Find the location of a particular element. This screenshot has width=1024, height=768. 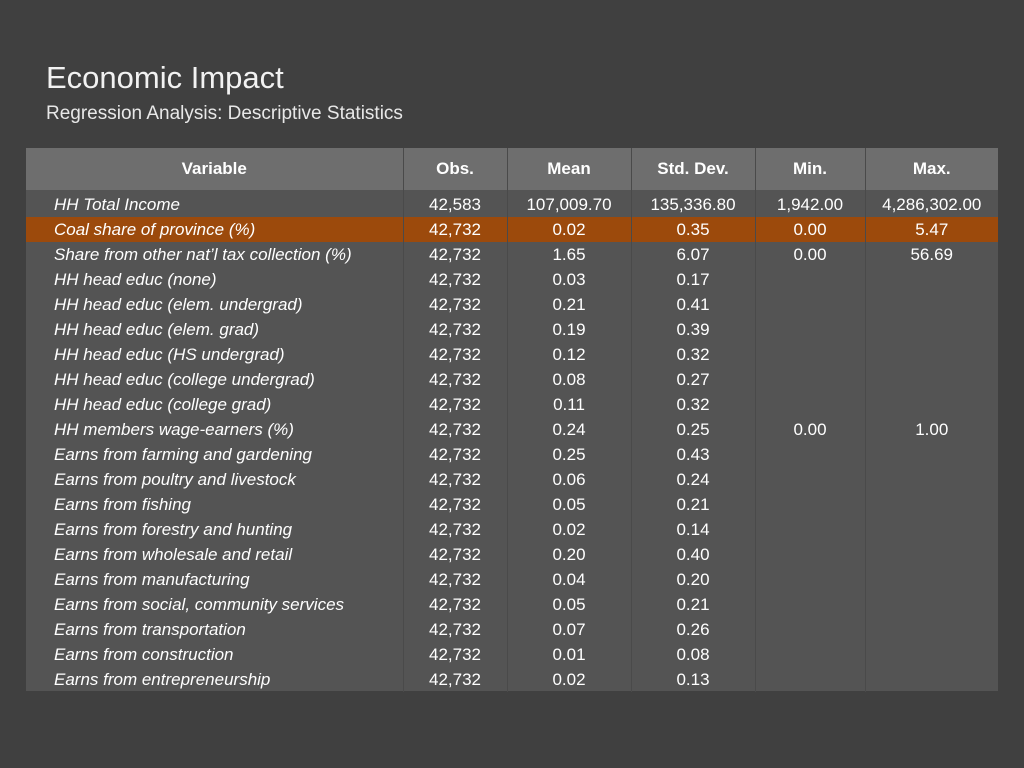

page-title: Economic Impact is located at coordinates (165, 77).